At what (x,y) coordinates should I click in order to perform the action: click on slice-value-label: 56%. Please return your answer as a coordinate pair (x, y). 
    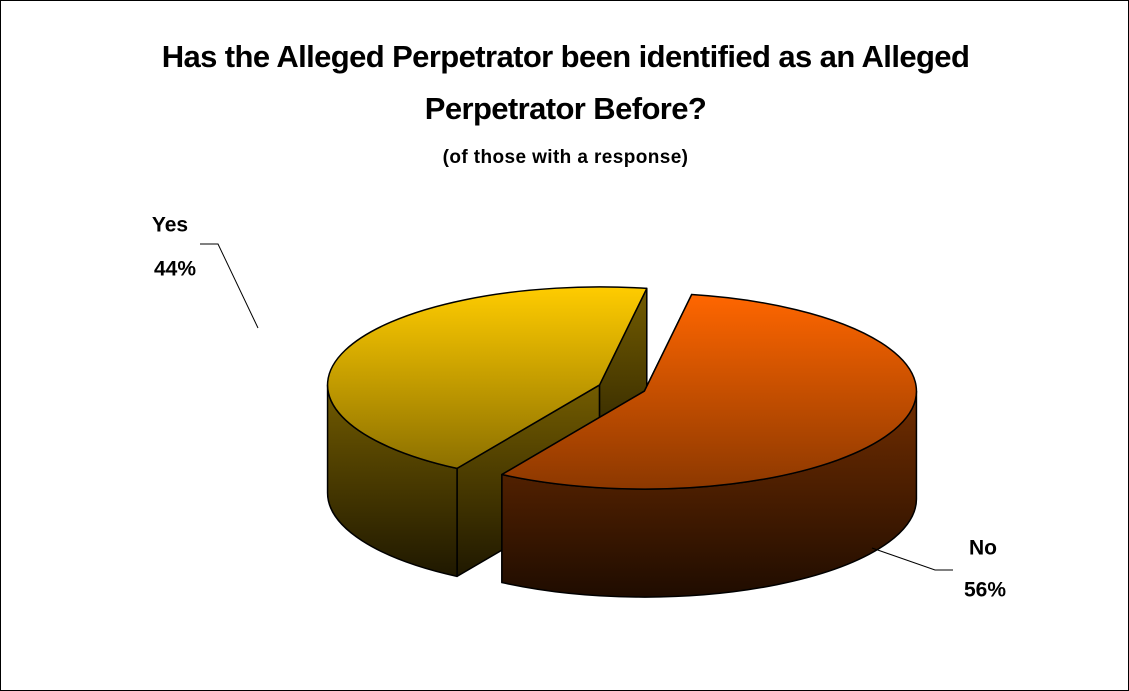
    Looking at the image, I should click on (985, 590).